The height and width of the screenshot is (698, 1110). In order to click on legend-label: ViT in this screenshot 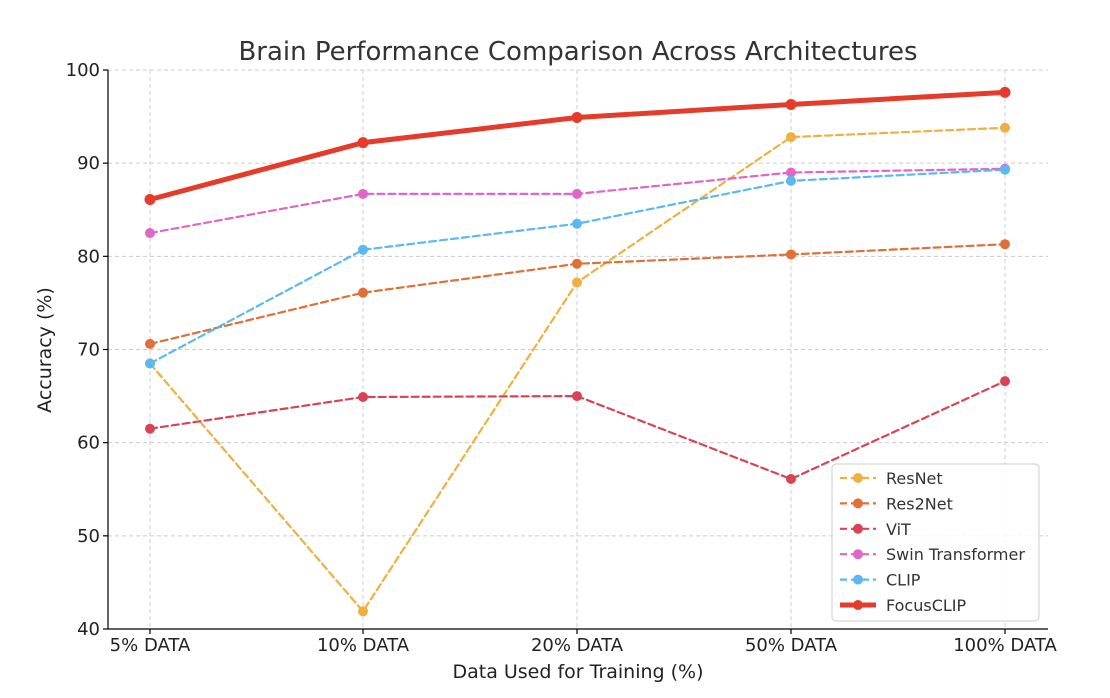, I will do `click(898, 529)`.